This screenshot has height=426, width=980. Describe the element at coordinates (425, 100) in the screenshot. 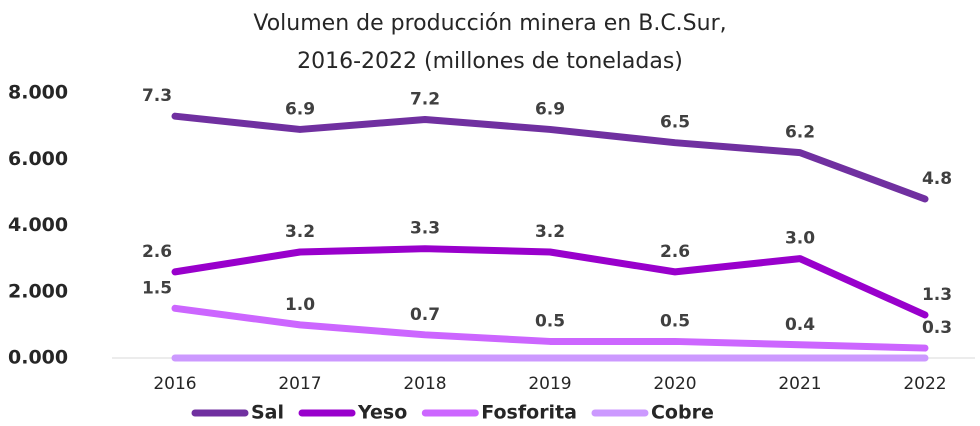

I see `data-label: 7.2` at that location.